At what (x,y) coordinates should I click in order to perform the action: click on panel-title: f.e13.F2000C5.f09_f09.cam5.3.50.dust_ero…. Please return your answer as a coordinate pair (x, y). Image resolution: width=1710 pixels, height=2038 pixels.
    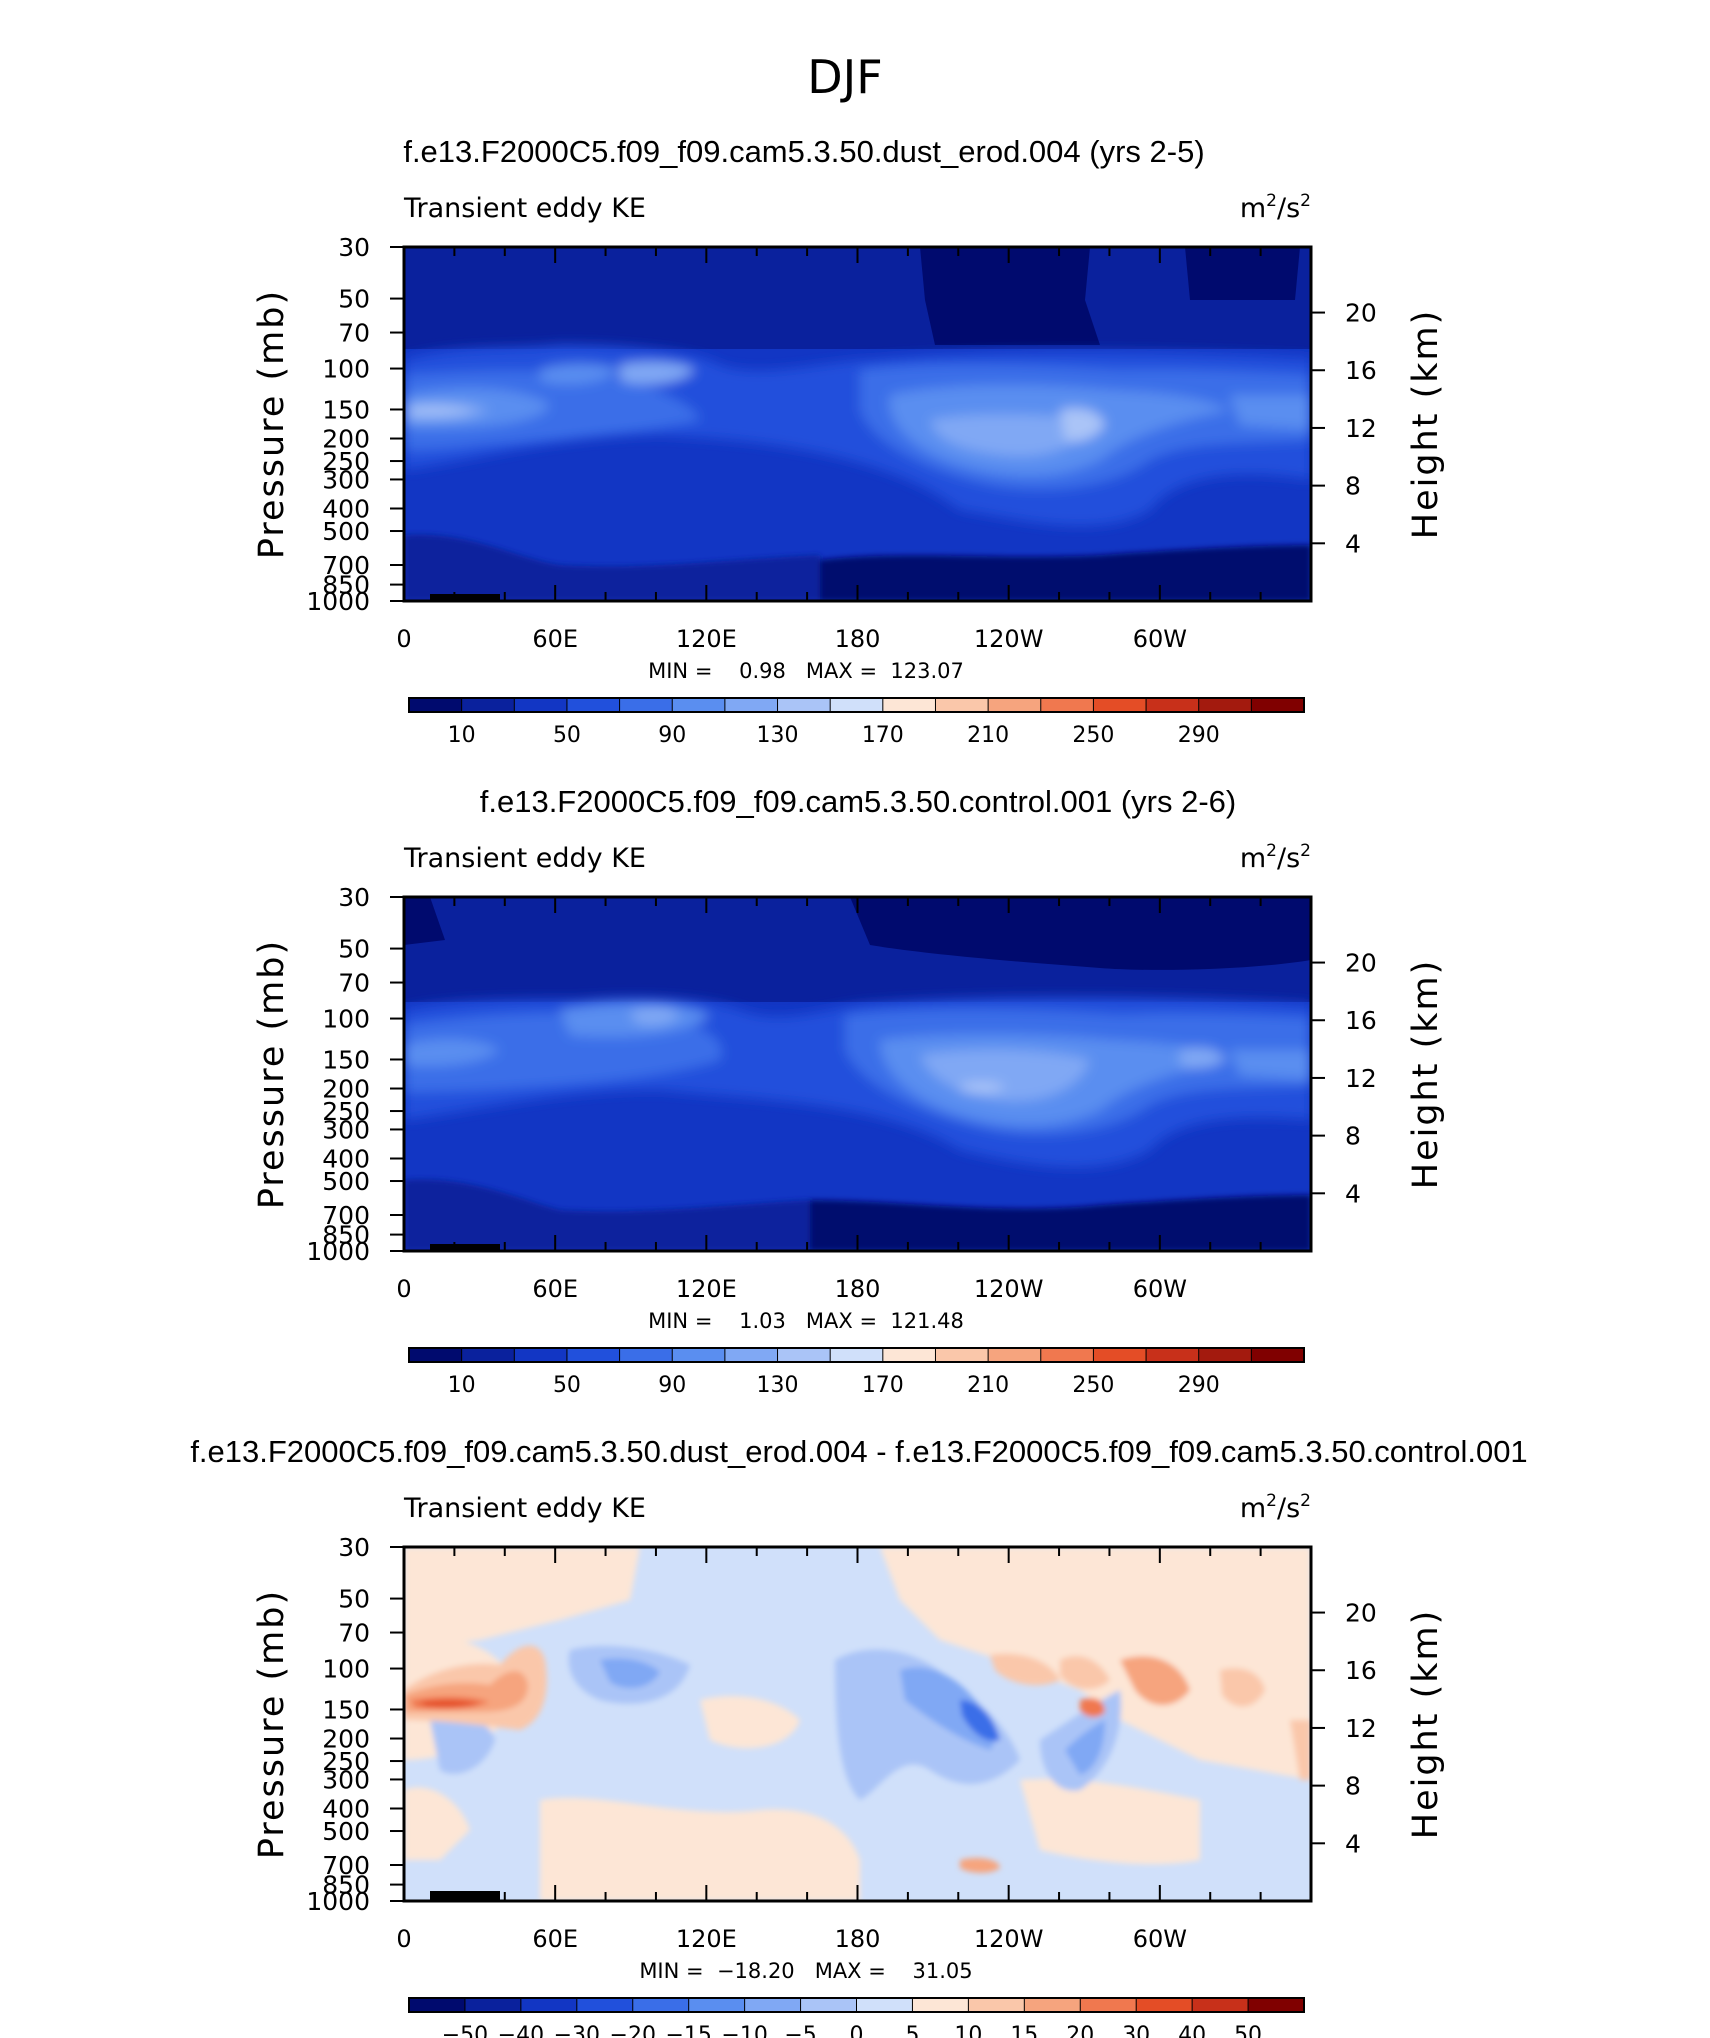
    Looking at the image, I should click on (858, 1451).